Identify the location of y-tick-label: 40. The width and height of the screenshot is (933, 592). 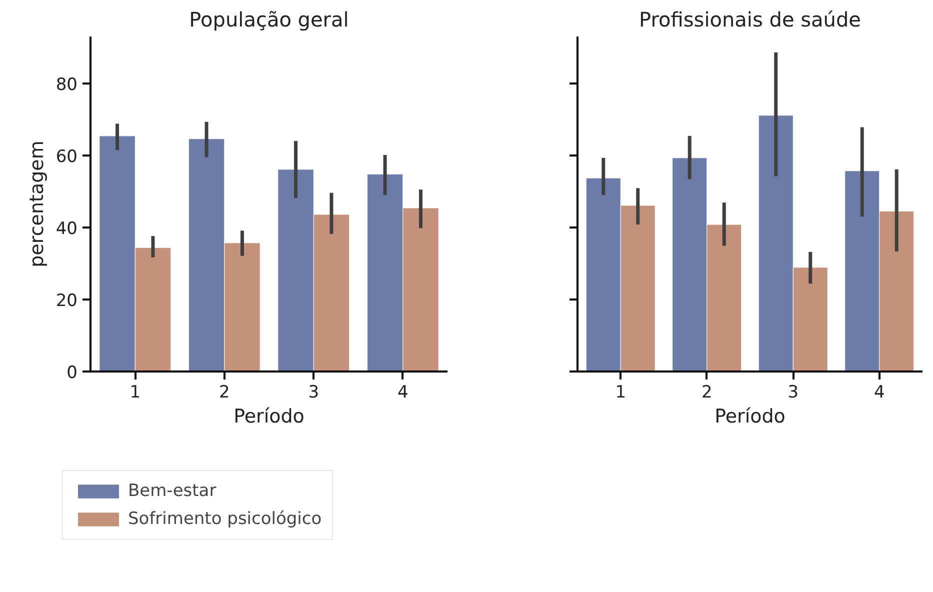
(67, 228).